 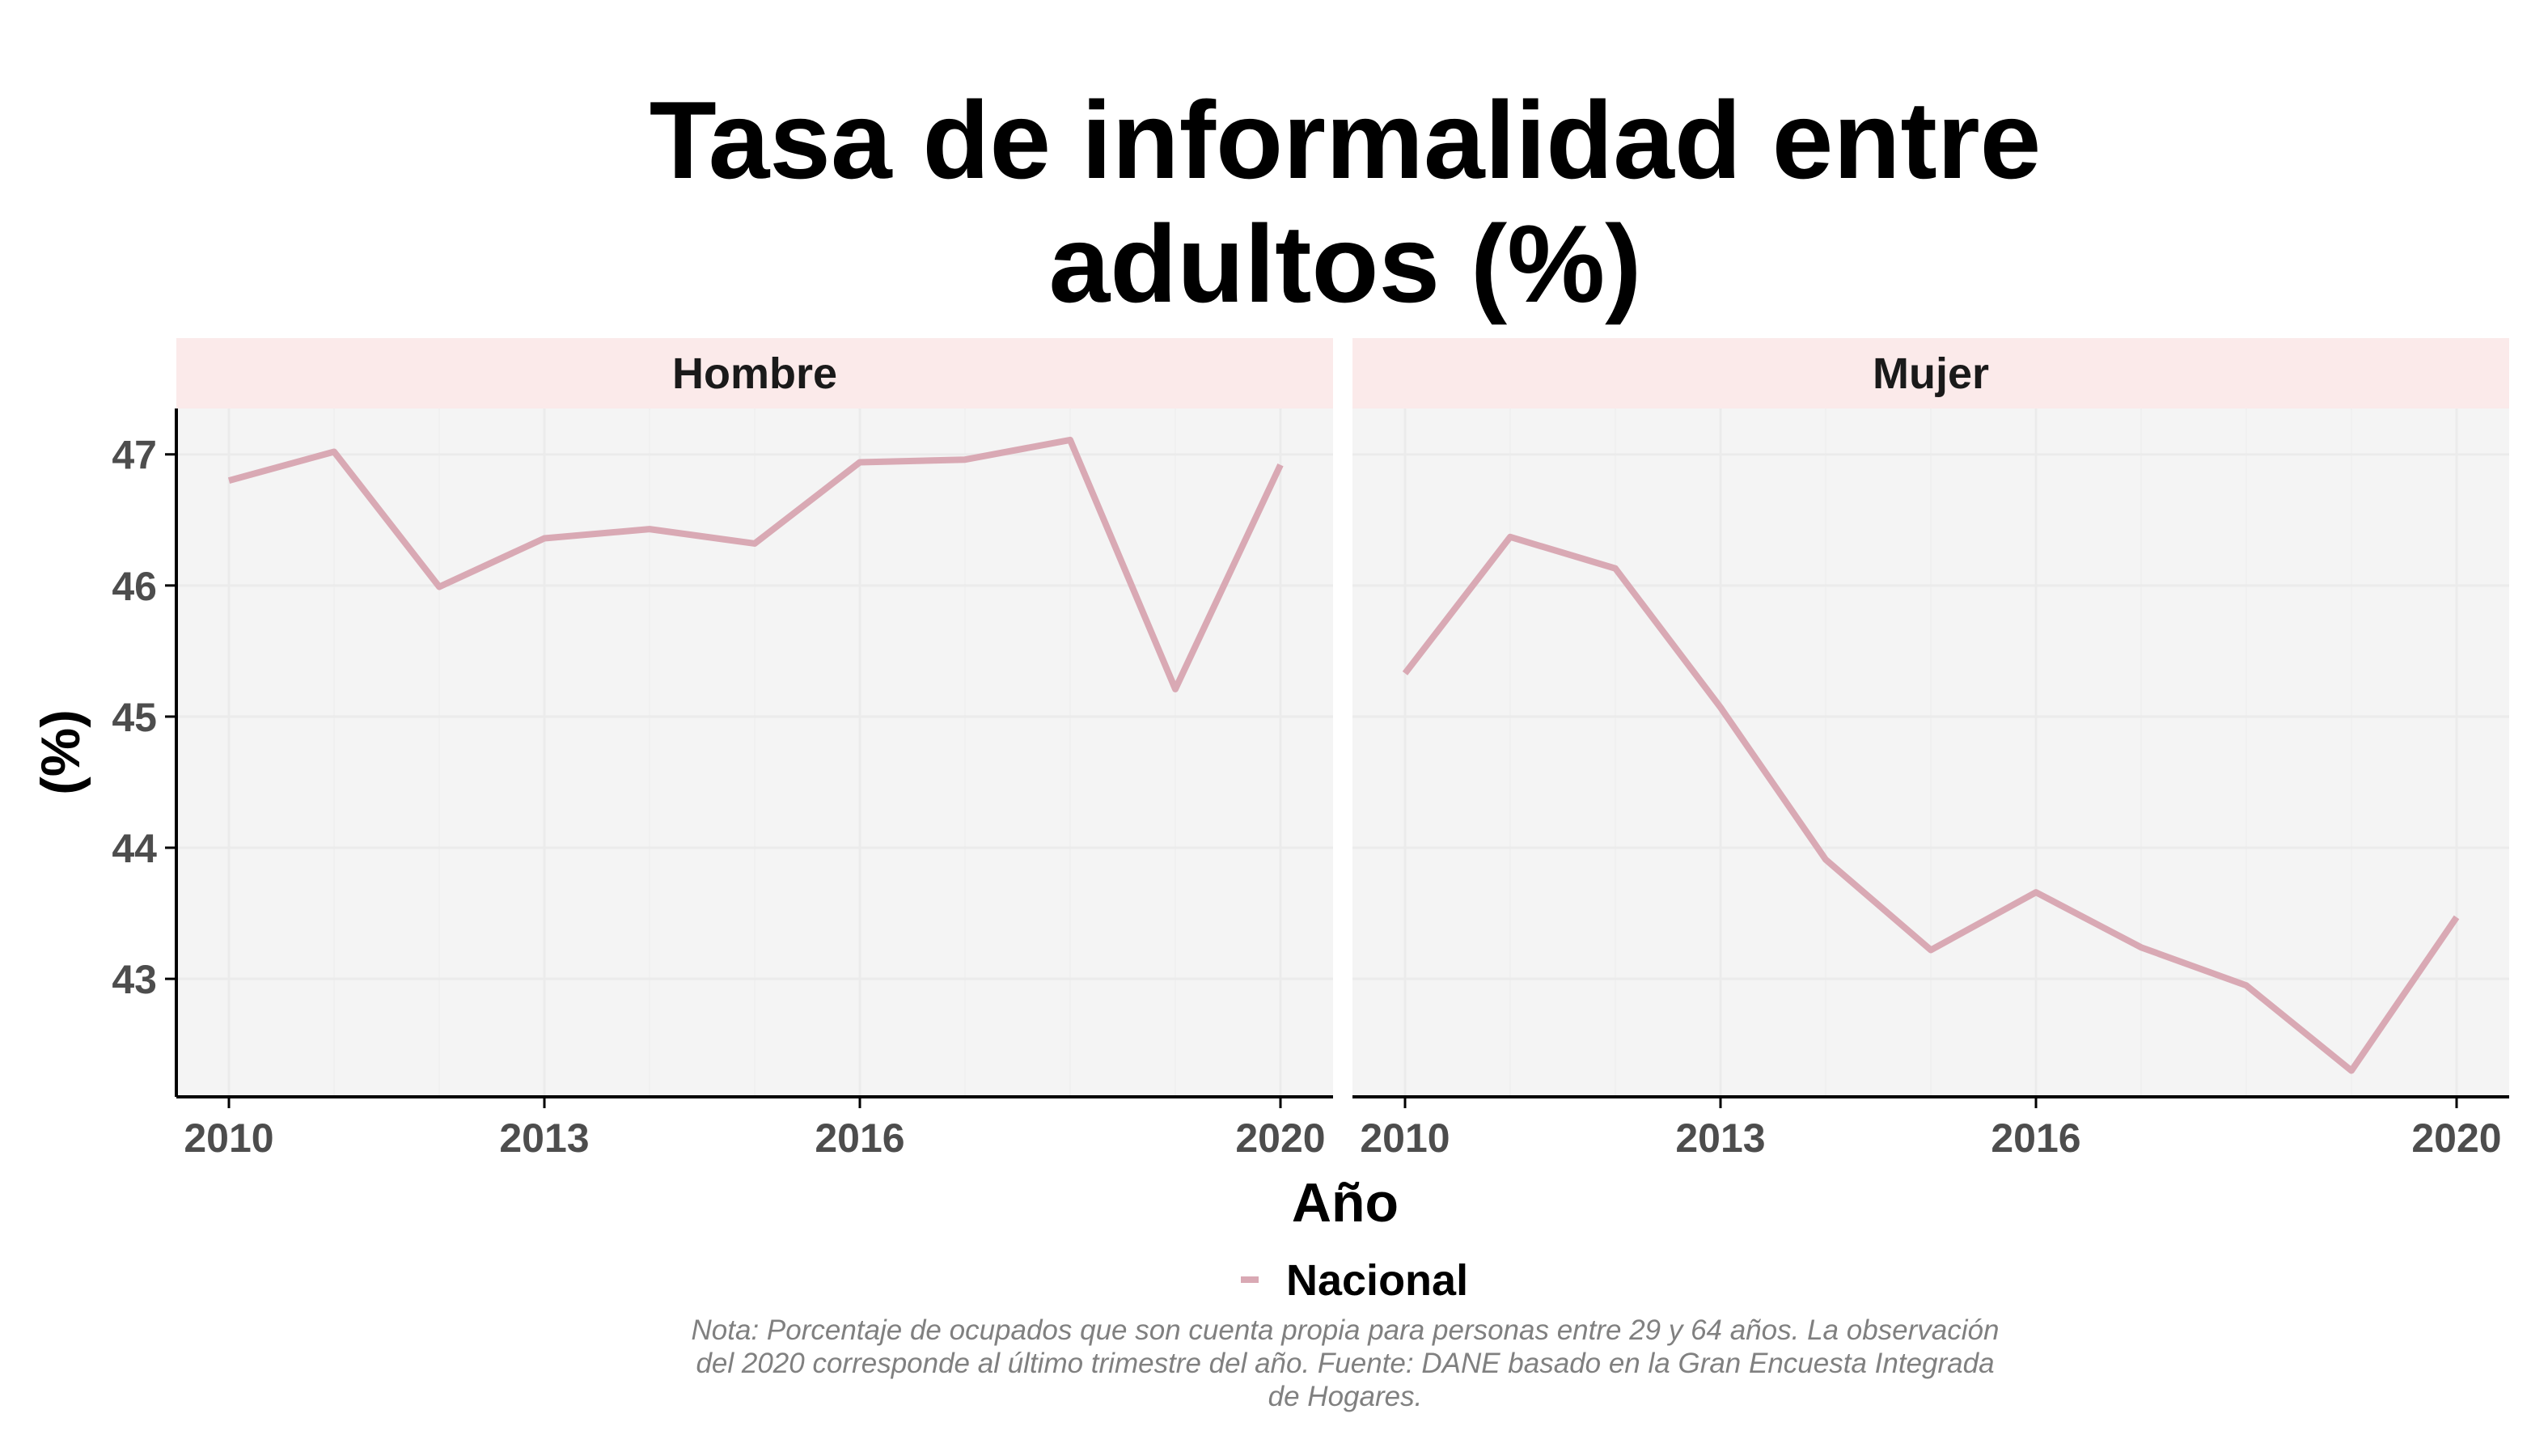 I want to click on chart-title-line-2: adultos (%), so click(x=1345, y=263).